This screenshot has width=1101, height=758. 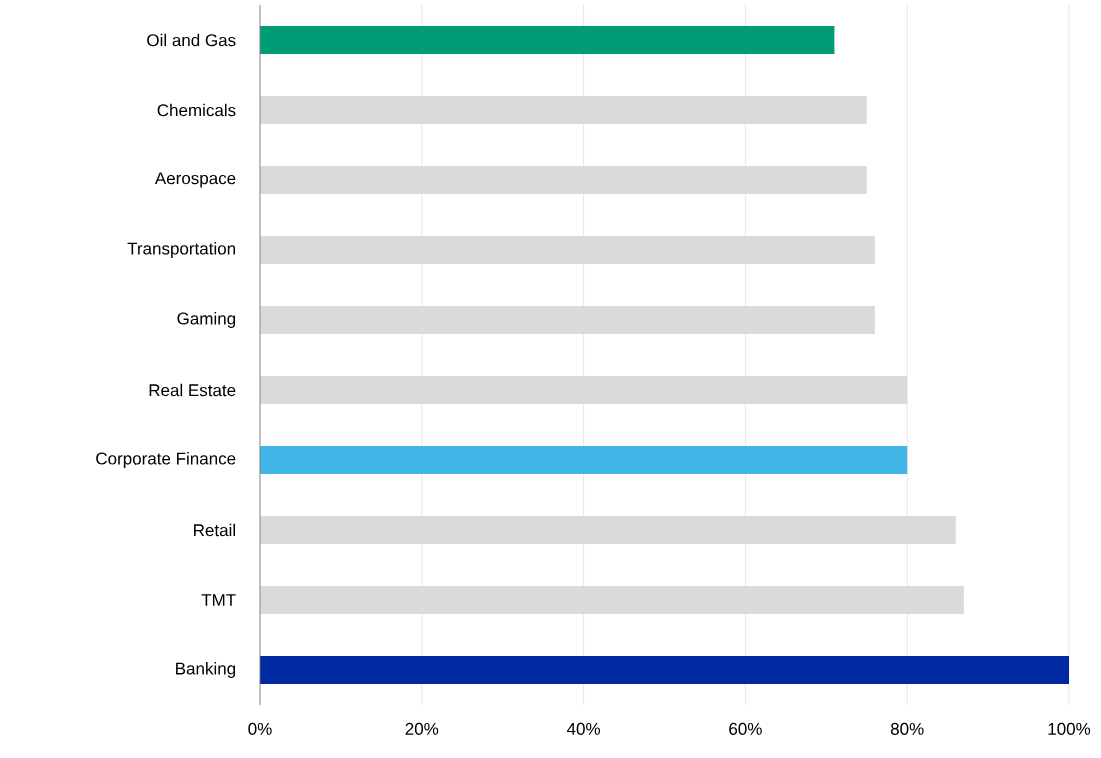 What do you see at coordinates (218, 600) in the screenshot?
I see `y-tick-label: TMT` at bounding box center [218, 600].